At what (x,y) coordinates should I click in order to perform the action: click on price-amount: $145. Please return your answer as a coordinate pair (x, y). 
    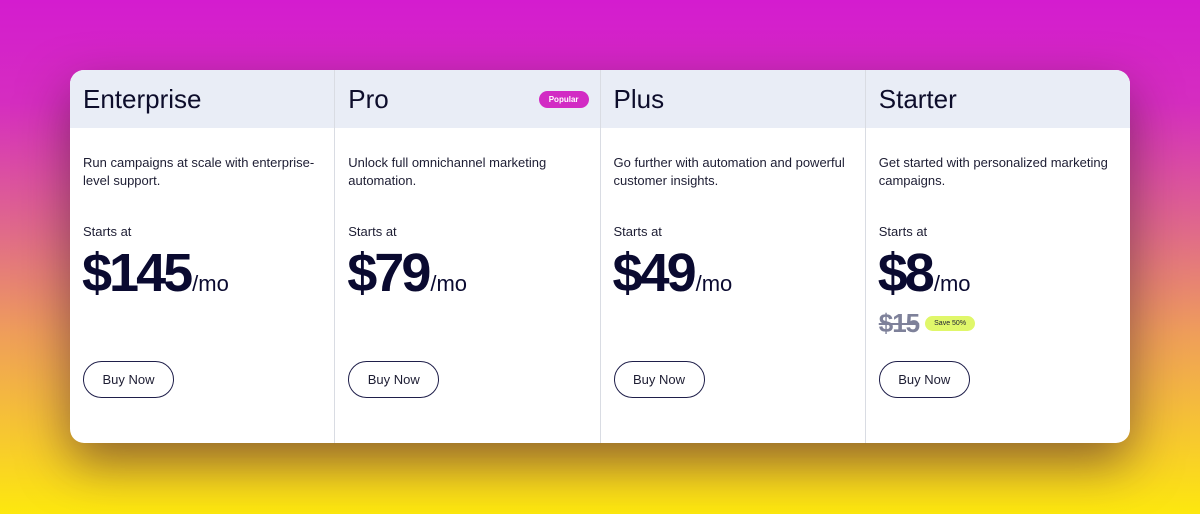
    Looking at the image, I should click on (137, 273).